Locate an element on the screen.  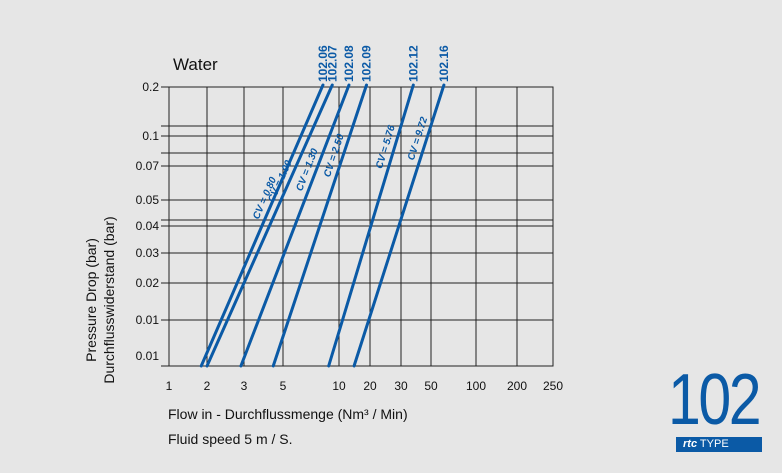
series-name-label: 102.07 is located at coordinates (332, 63).